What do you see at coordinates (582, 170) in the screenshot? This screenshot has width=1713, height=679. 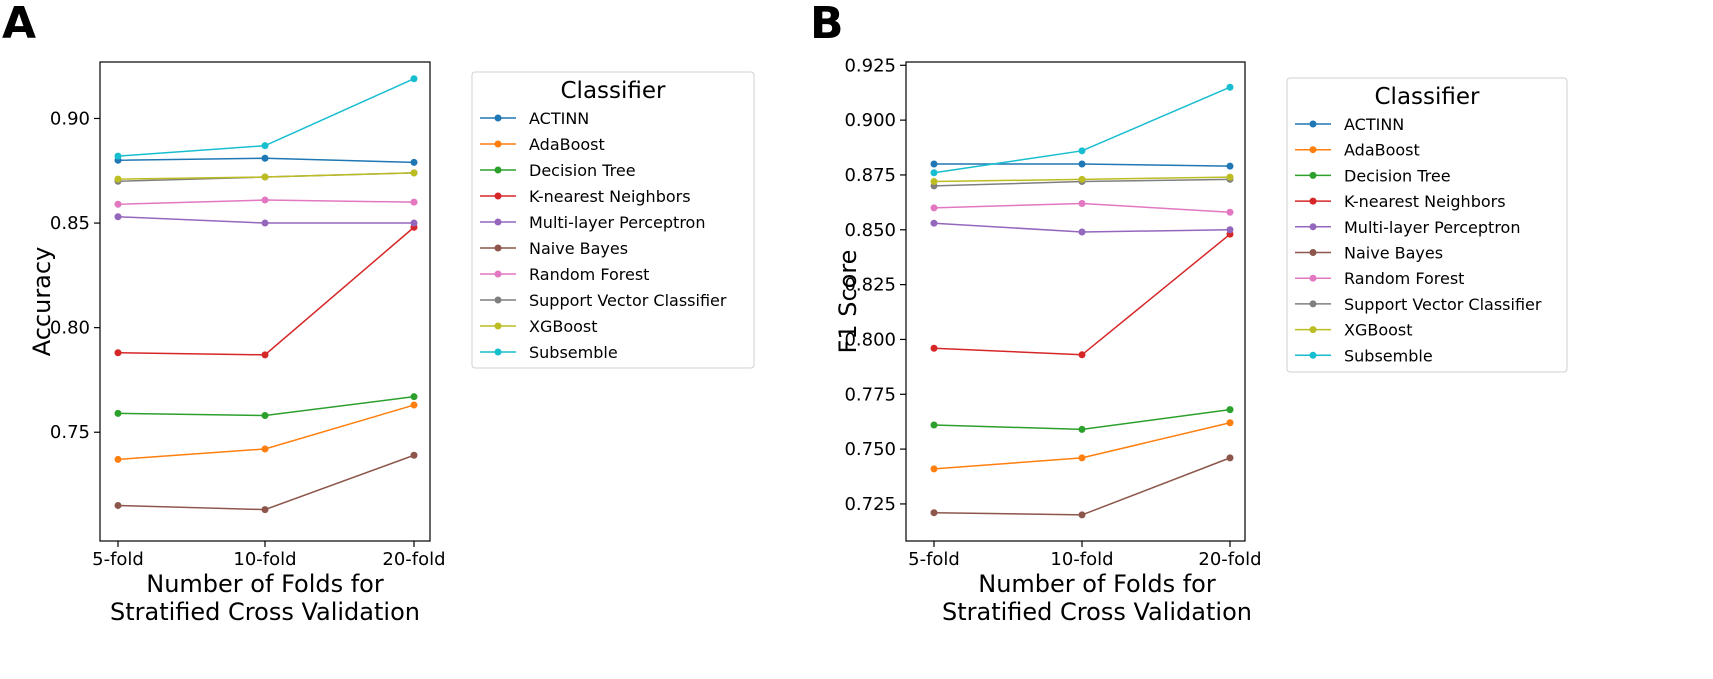 I see `legend-label-decision-tree: Decision Tree` at bounding box center [582, 170].